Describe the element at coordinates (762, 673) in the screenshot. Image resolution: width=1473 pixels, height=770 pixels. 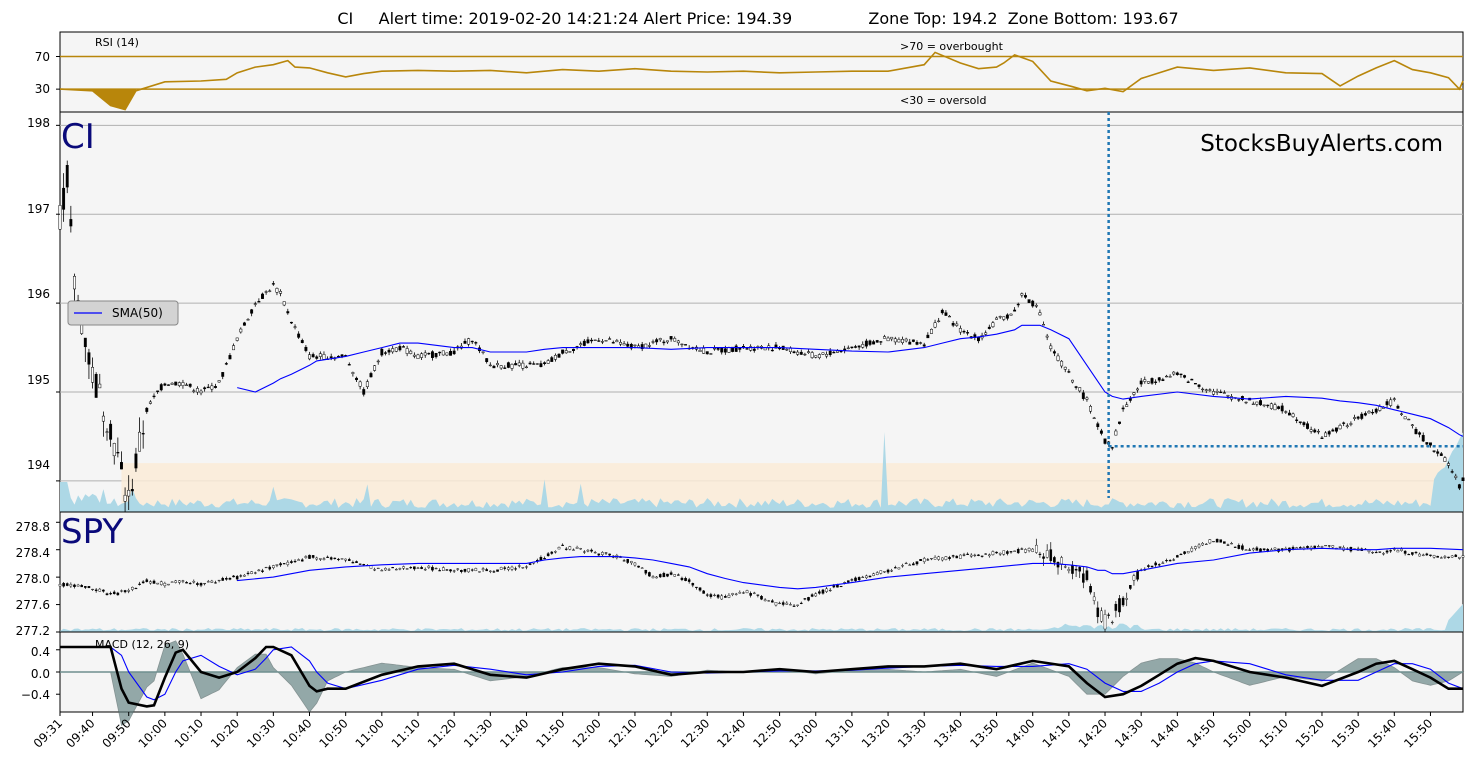
I see `macd-signal-line` at that location.